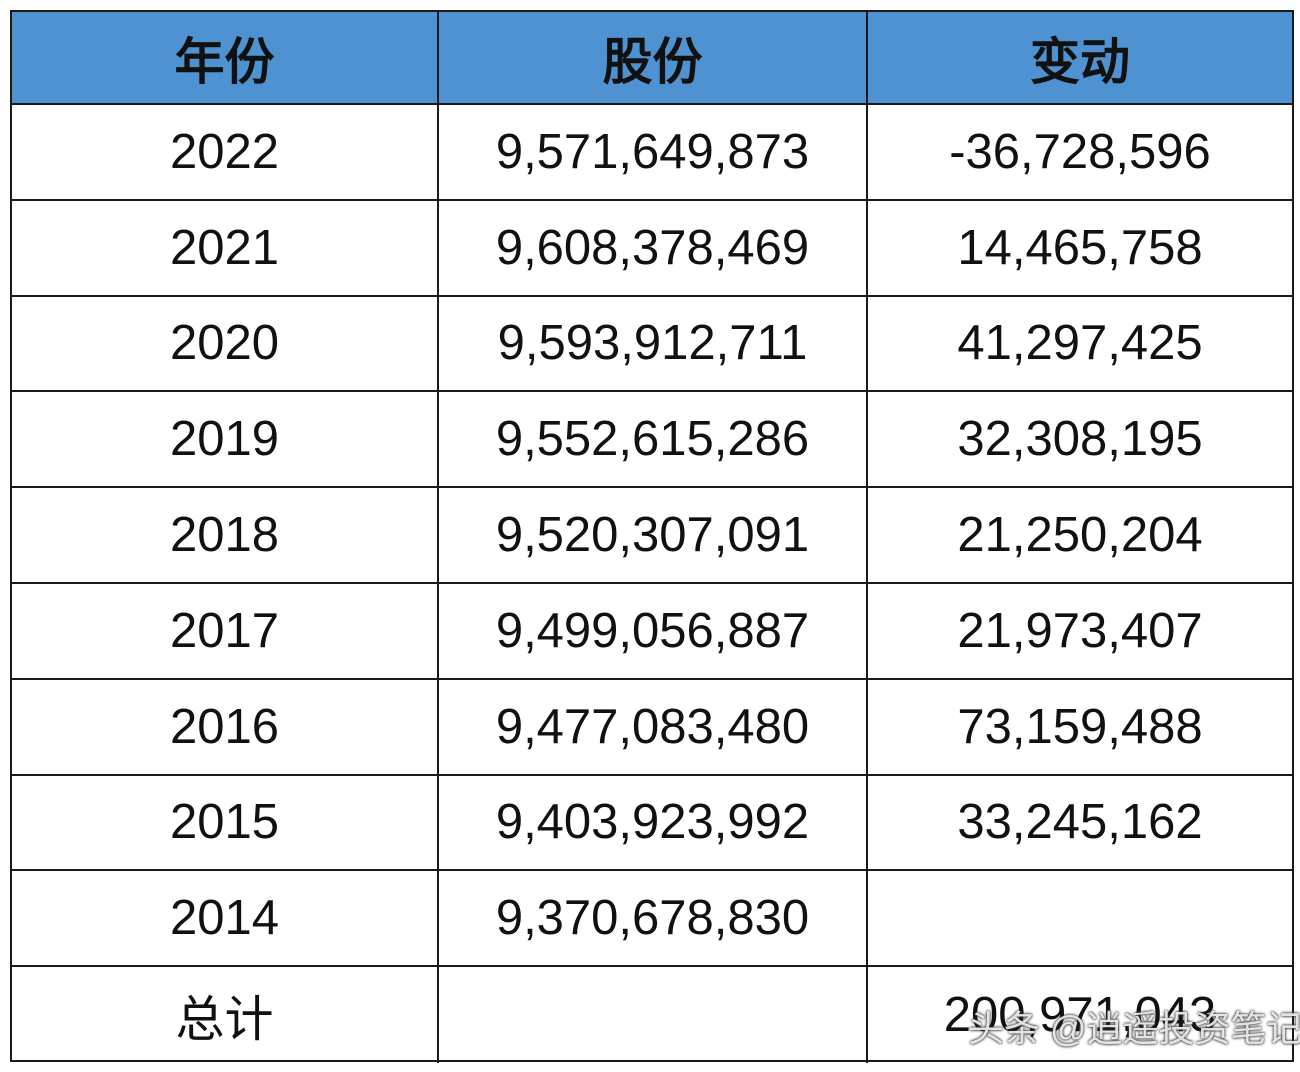 The height and width of the screenshot is (1072, 1300). What do you see at coordinates (225, 727) in the screenshot?
I see `table-cell: 2016` at bounding box center [225, 727].